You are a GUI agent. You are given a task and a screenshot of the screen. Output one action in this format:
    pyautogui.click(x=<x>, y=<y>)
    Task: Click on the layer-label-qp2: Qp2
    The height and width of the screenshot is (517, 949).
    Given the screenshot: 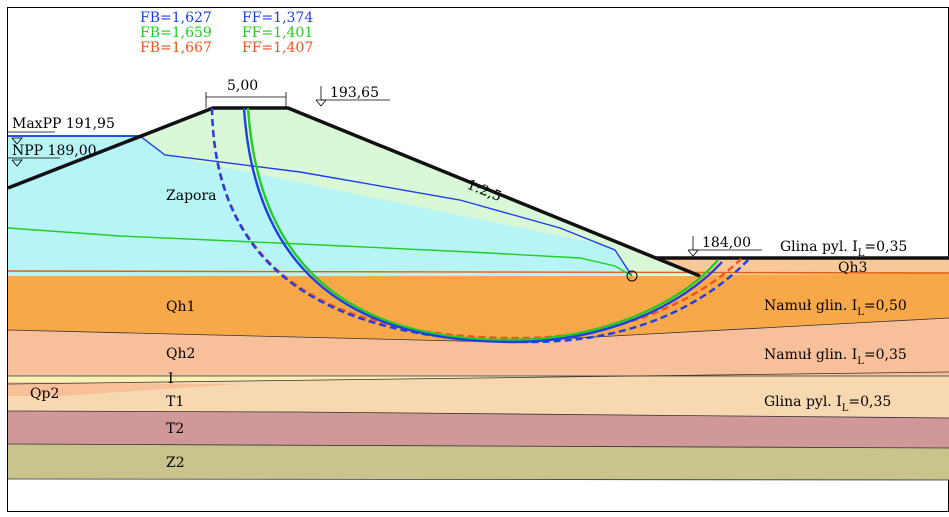 What is the action you would take?
    pyautogui.click(x=44, y=394)
    